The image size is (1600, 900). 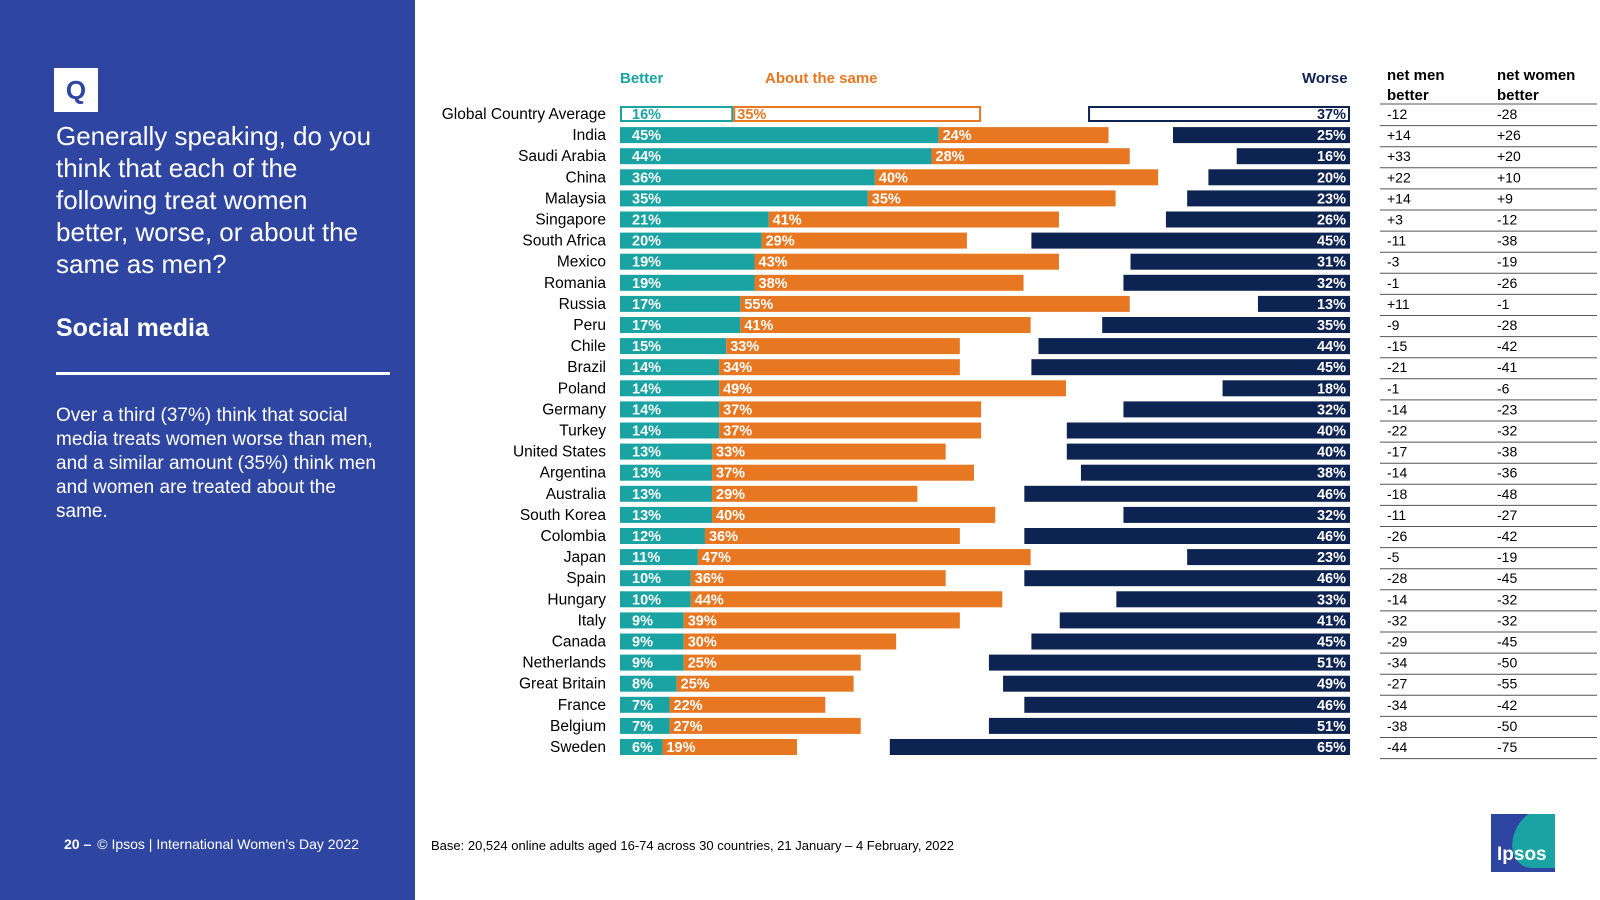 What do you see at coordinates (78, 844) in the screenshot?
I see `page-number: 20 –` at bounding box center [78, 844].